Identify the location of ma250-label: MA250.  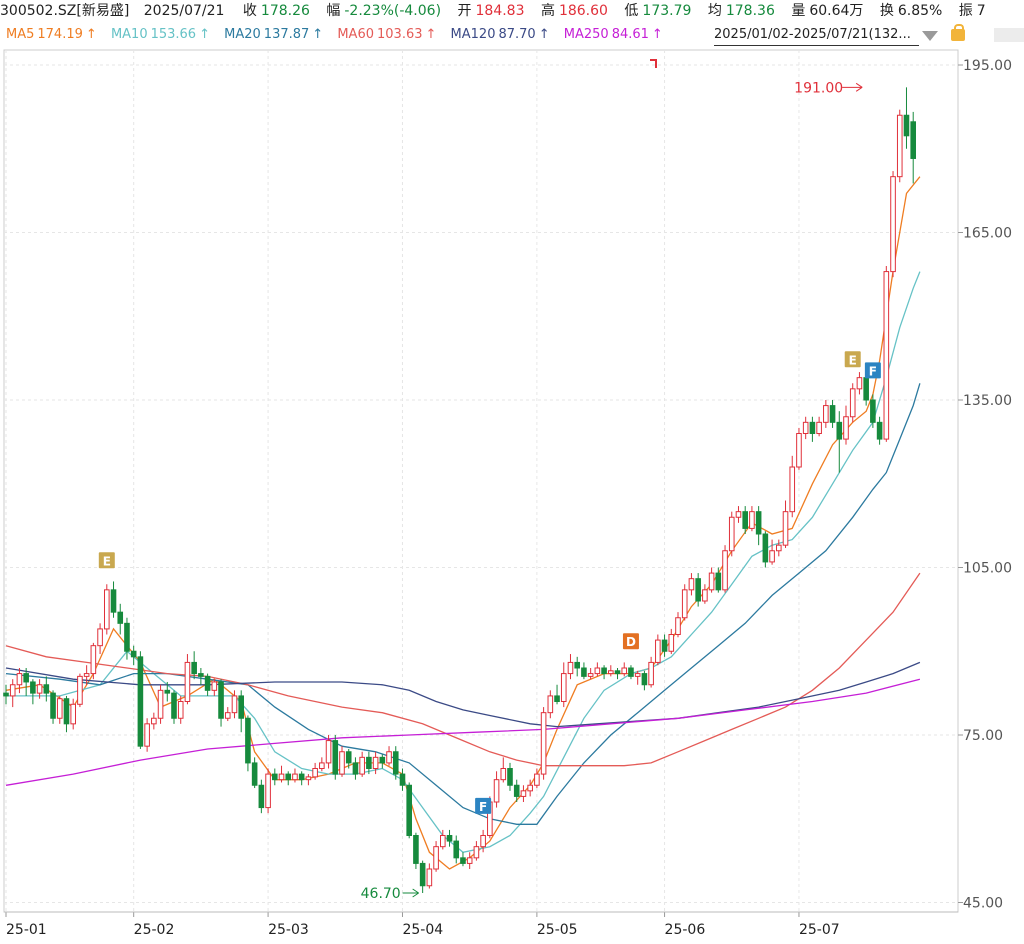
(586, 34).